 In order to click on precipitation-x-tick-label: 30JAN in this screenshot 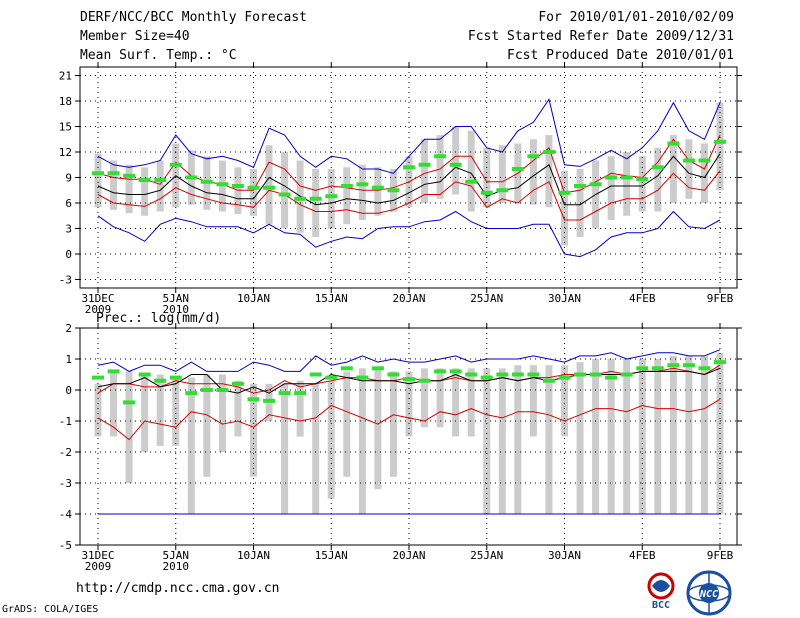, I will do `click(564, 555)`.